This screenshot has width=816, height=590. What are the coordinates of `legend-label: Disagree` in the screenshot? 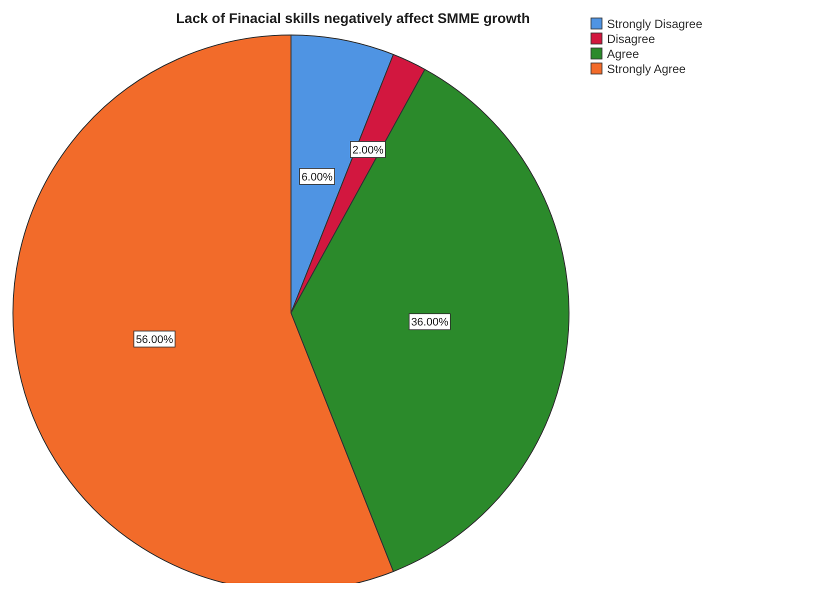 It's located at (631, 39).